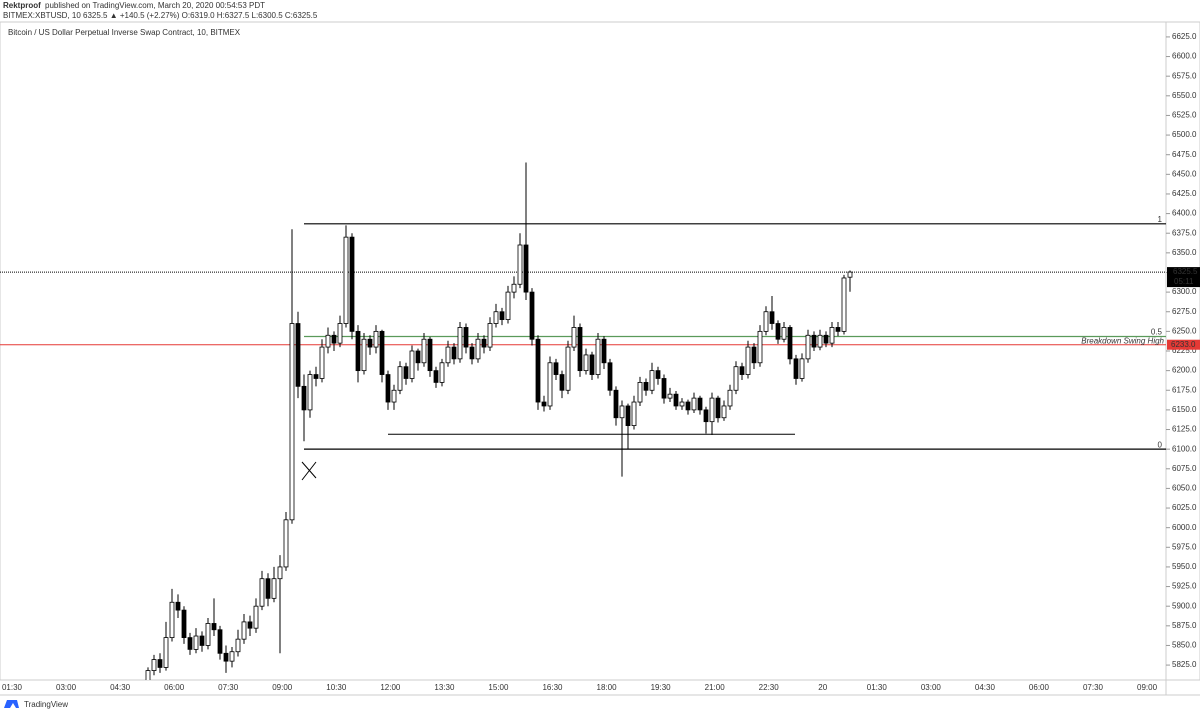 The image size is (1200, 715). What do you see at coordinates (46, 704) in the screenshot?
I see `footer: TradingView` at bounding box center [46, 704].